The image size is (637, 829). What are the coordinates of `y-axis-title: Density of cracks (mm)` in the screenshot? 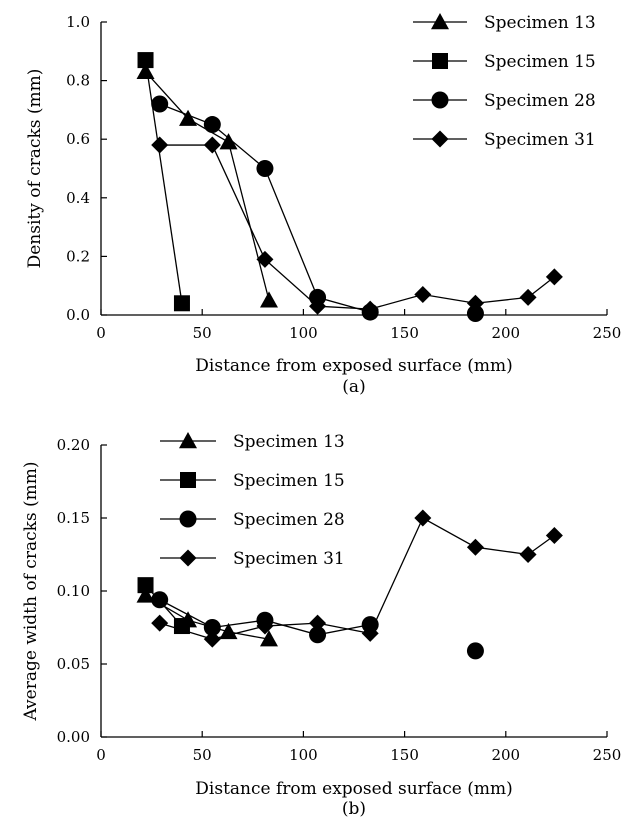 It's located at (35, 169).